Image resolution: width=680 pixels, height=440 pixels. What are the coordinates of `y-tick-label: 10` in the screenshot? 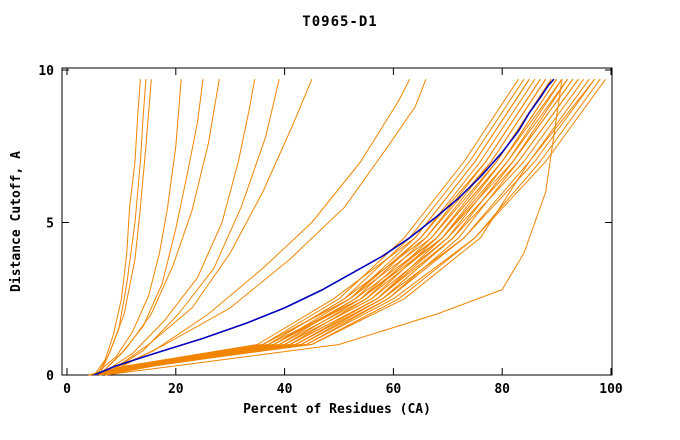 It's located at (46, 71).